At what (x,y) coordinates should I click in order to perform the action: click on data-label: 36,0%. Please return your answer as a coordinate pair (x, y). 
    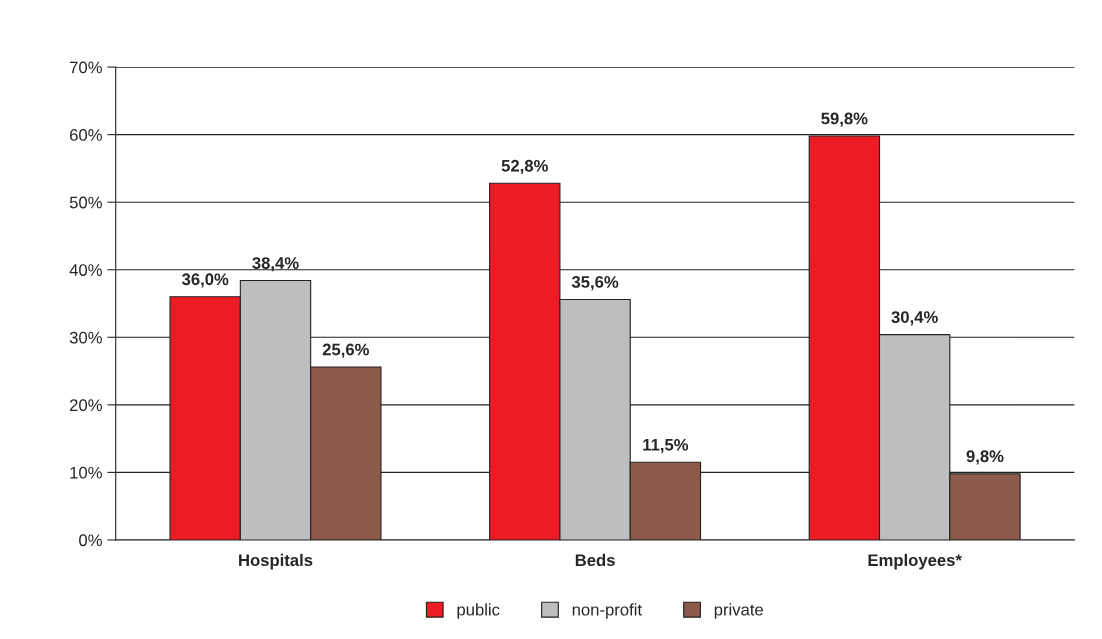
    Looking at the image, I should click on (205, 280).